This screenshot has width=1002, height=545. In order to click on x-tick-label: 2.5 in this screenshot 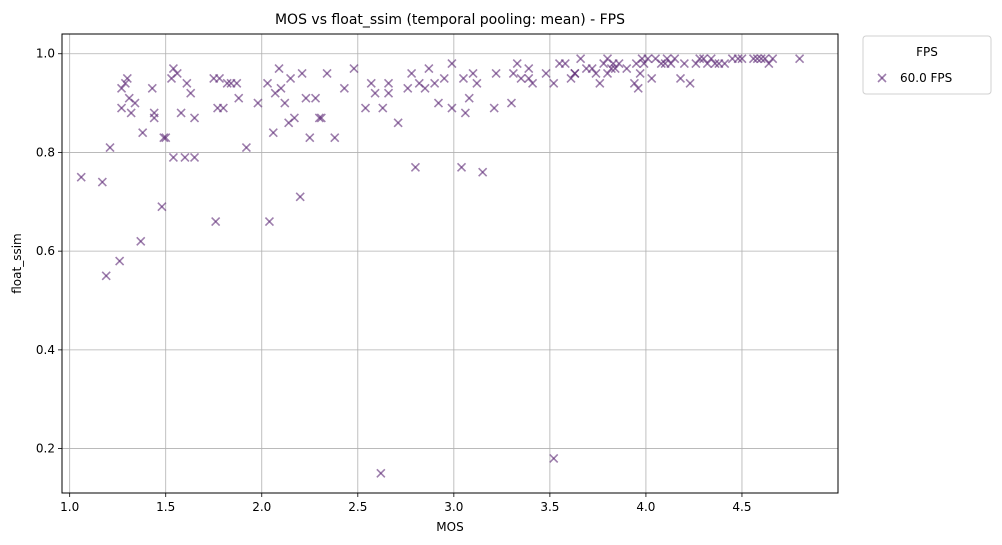, I will do `click(357, 507)`.